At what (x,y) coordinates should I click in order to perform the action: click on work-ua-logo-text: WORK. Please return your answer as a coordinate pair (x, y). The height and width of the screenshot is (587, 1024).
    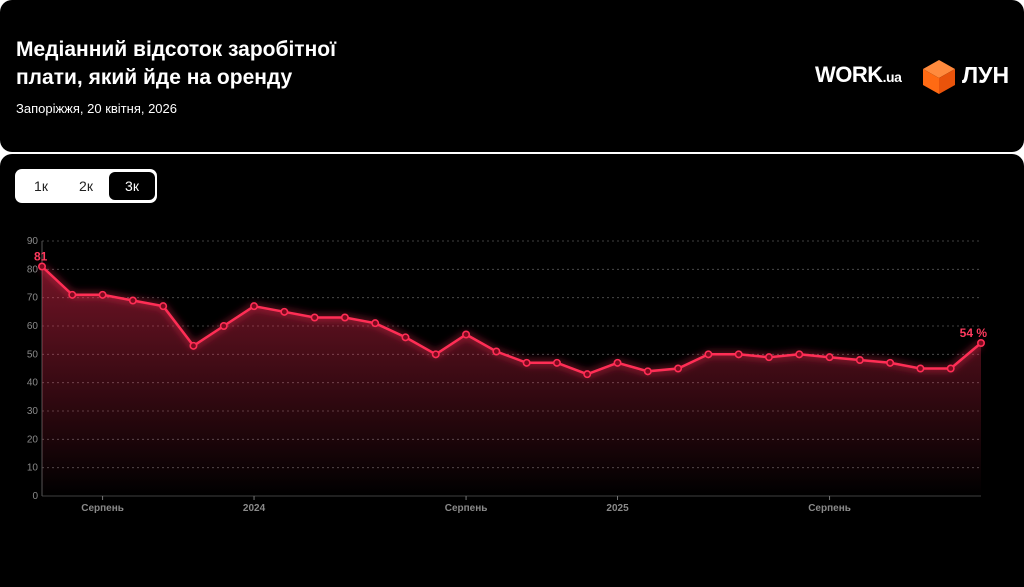
    Looking at the image, I should click on (849, 74).